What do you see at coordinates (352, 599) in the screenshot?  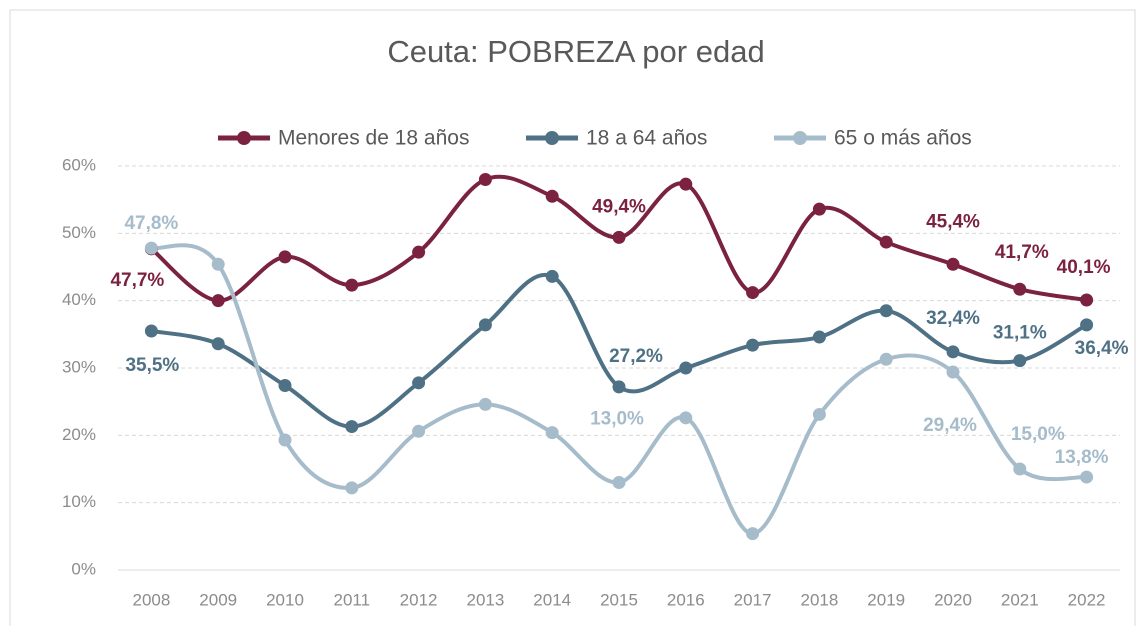 I see `x-tick-label: 2011` at bounding box center [352, 599].